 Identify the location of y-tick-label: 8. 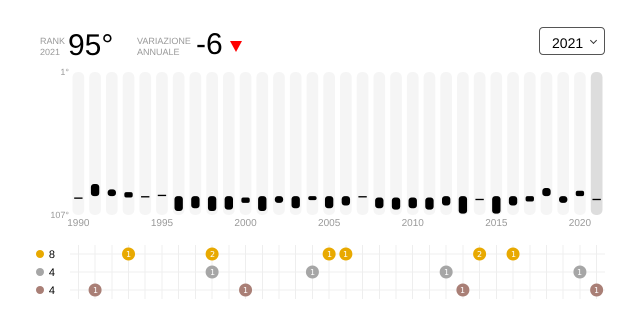
(51, 254).